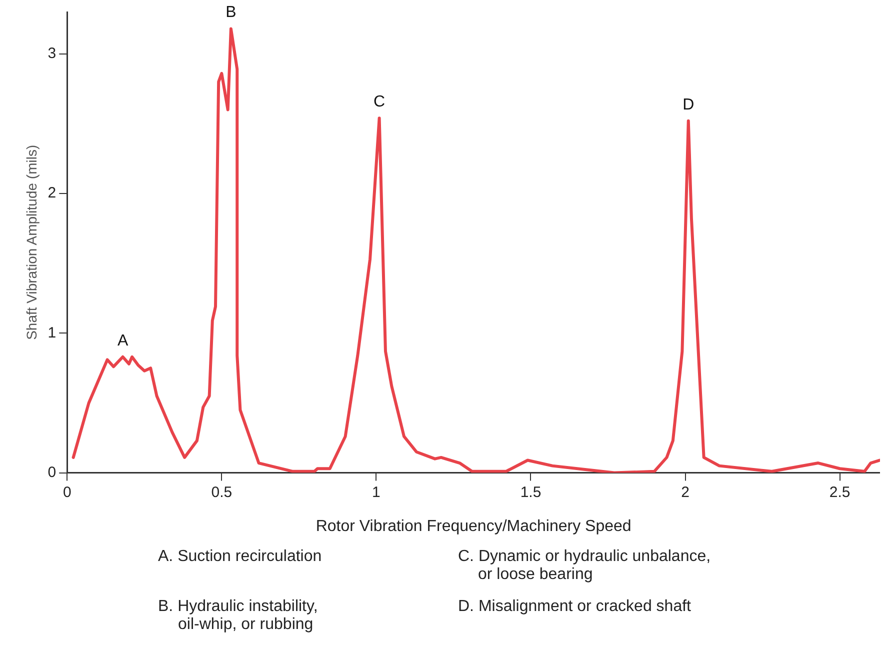 This screenshot has width=887, height=656. I want to click on text: C. Dynamic or hydraulic unbalance, or loose bearing, so click(585, 566).